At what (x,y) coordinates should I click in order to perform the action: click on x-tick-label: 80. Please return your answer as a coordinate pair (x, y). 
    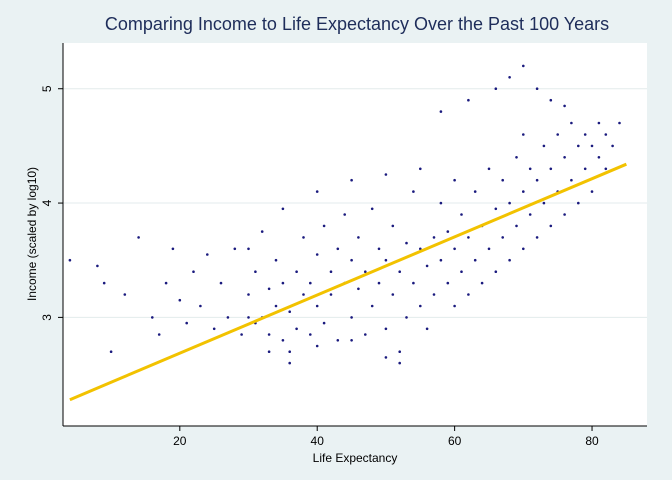
    Looking at the image, I should click on (592, 441).